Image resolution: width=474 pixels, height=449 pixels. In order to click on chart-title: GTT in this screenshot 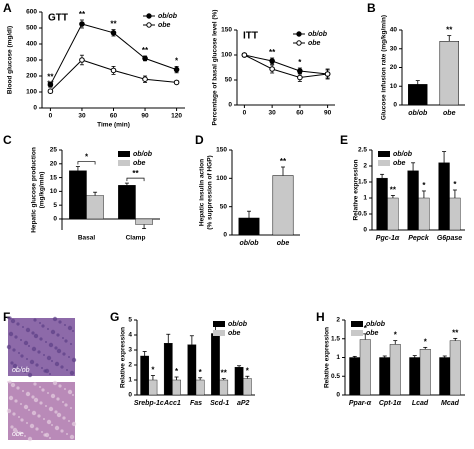, I will do `click(58, 18)`.